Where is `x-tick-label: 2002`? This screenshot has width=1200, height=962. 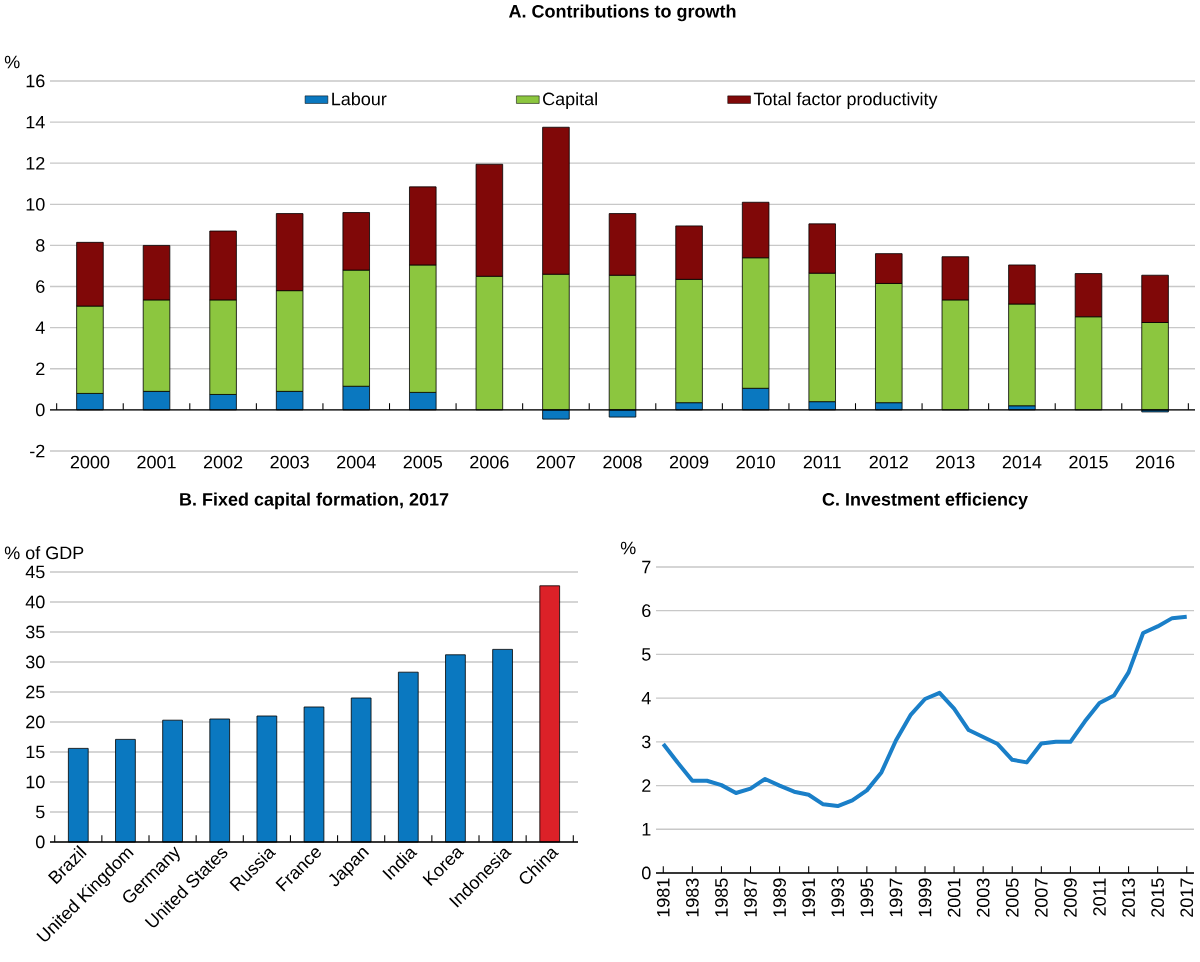 x-tick-label: 2002 is located at coordinates (223, 462).